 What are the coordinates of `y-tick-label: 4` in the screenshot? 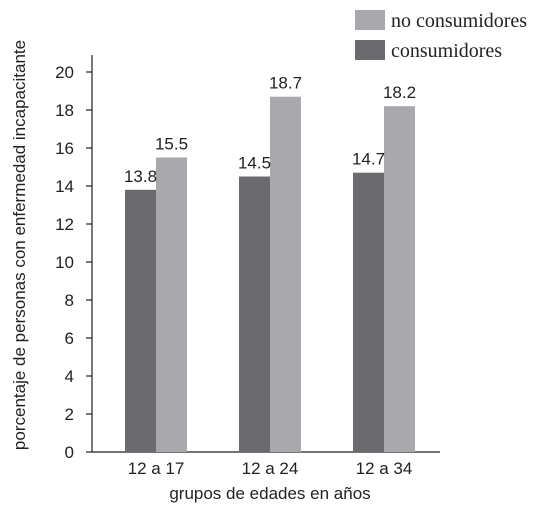 It's located at (69, 376).